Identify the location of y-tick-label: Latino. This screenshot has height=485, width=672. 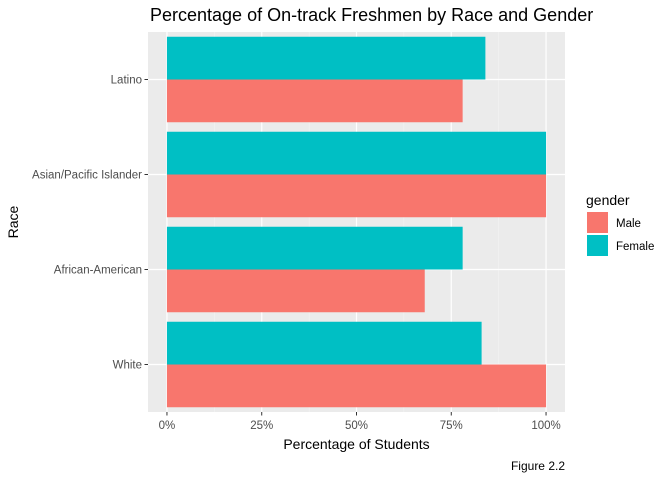
(126, 81).